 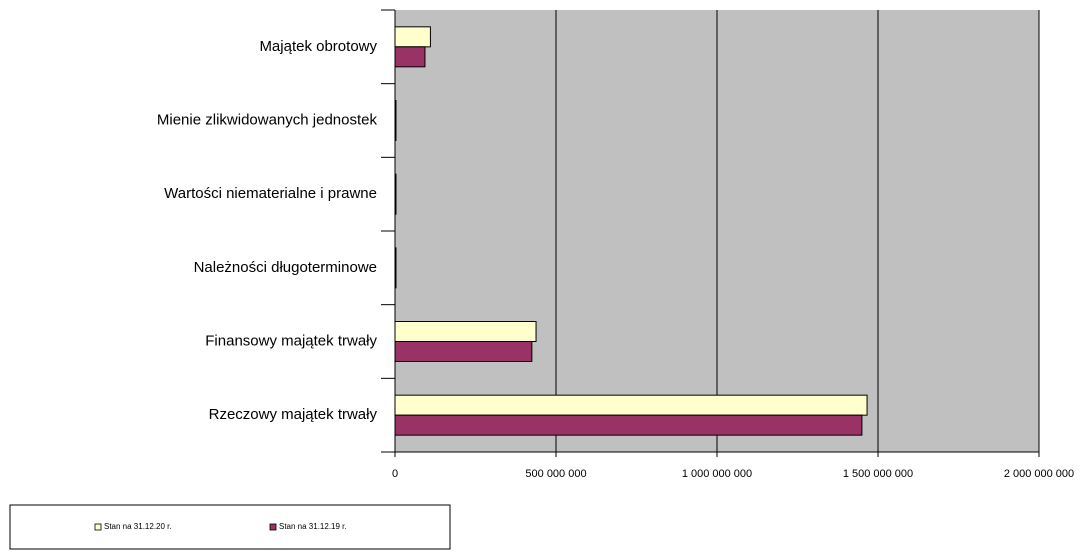 I want to click on y-tick-label: Finansowy majątek trwały, so click(x=291, y=340).